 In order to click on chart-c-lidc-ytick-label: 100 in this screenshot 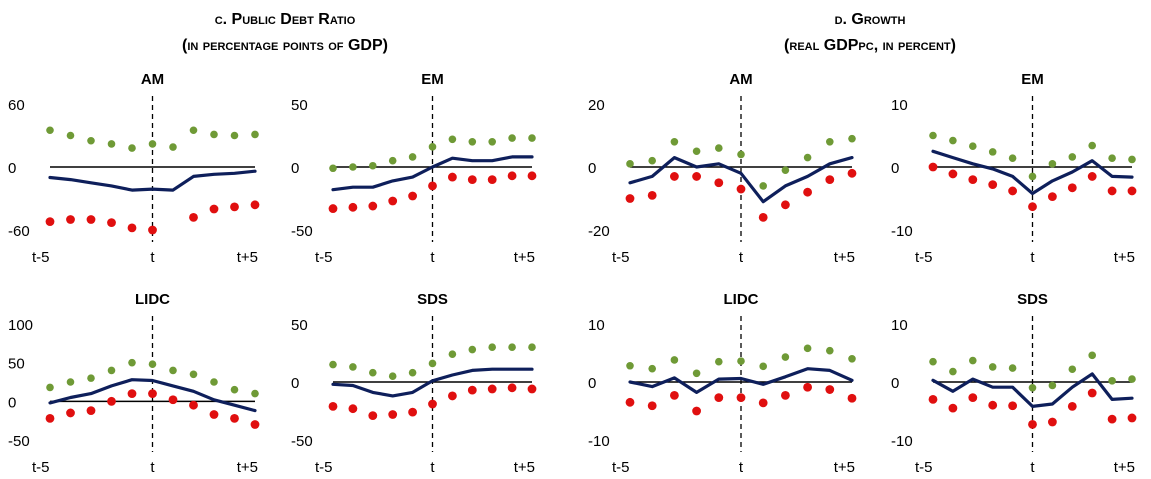, I will do `click(20, 325)`.